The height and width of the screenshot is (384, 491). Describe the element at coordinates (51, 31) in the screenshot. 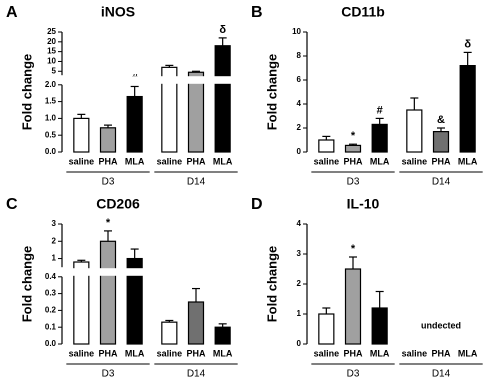

I see `y-tick-label: 25` at that location.